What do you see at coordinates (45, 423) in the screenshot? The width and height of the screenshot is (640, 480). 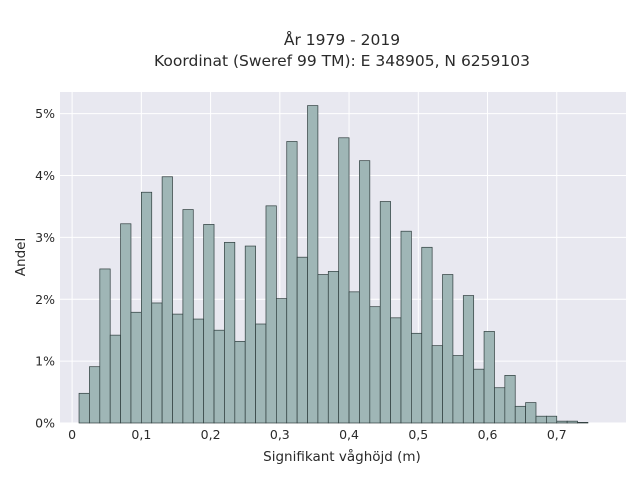 I see `y-tick-label-0: 0%` at bounding box center [45, 423].